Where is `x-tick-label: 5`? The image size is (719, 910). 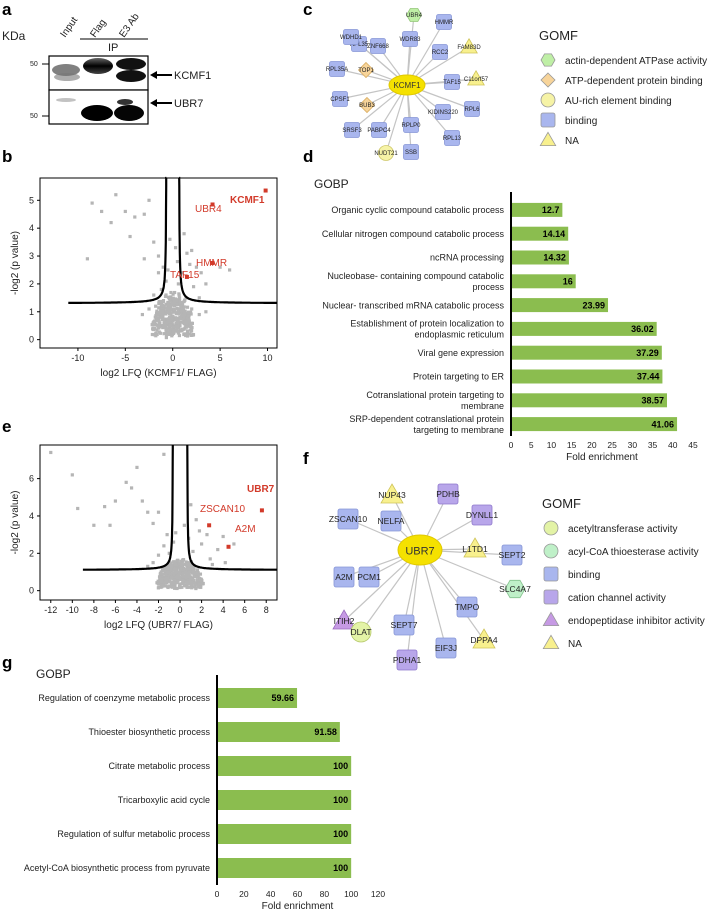 x-tick-label: 5 is located at coordinates (531, 445).